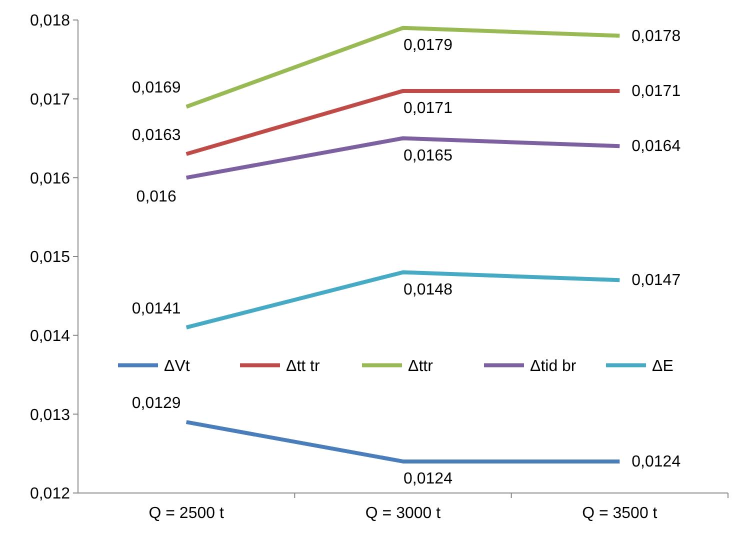 The image size is (753, 553). I want to click on data-label: 0,0179, so click(428, 45).